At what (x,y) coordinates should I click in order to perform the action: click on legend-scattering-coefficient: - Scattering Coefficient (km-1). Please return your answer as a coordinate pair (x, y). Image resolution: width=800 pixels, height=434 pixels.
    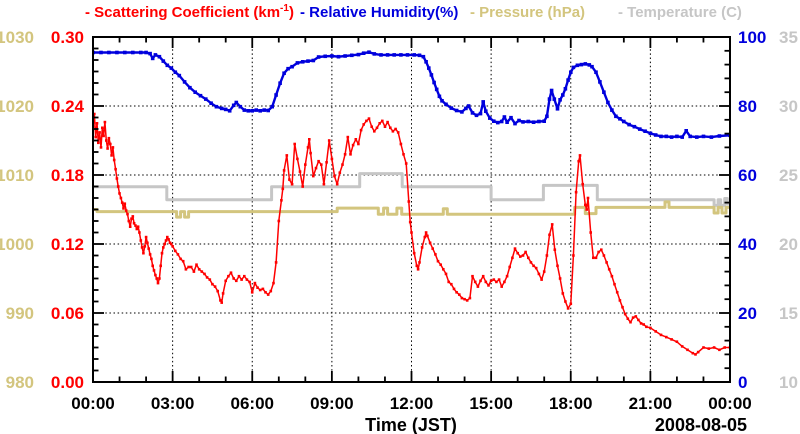
    Looking at the image, I should click on (189, 12).